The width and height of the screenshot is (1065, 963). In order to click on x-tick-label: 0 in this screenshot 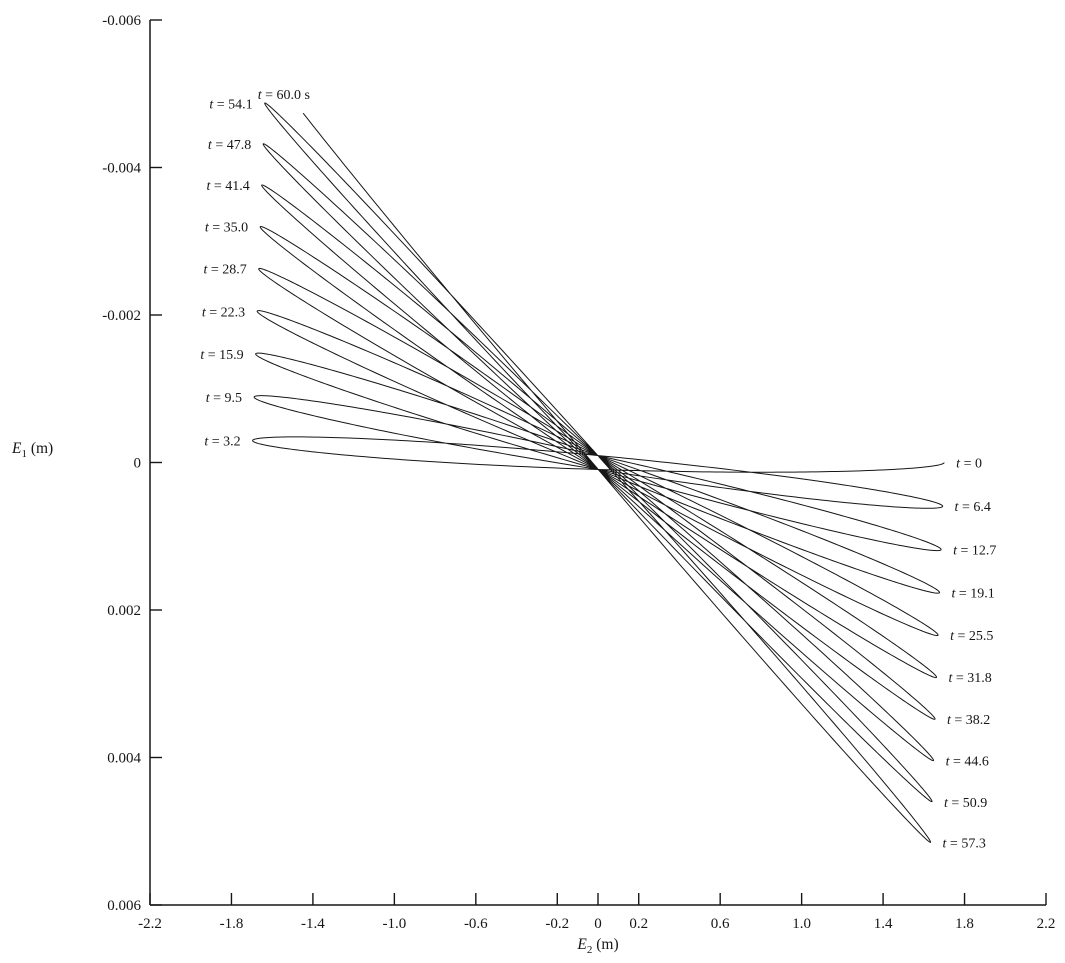, I will do `click(598, 924)`.